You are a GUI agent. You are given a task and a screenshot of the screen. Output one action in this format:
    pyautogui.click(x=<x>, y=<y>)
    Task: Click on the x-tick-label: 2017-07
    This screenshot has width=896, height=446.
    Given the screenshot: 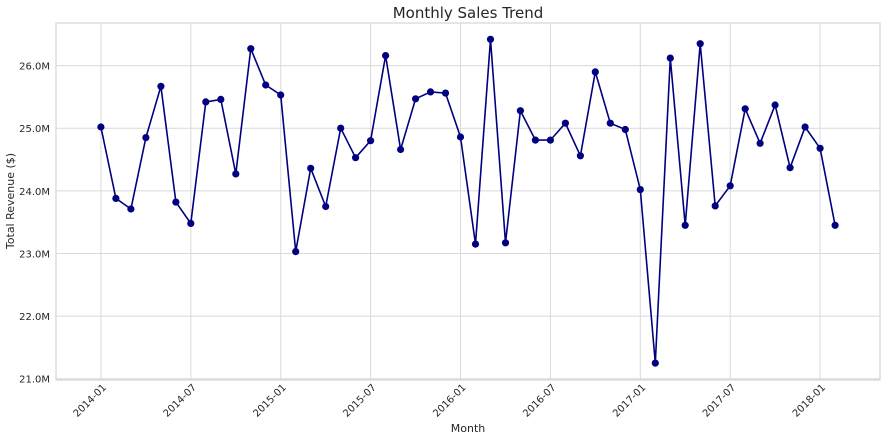 What is the action you would take?
    pyautogui.click(x=719, y=400)
    